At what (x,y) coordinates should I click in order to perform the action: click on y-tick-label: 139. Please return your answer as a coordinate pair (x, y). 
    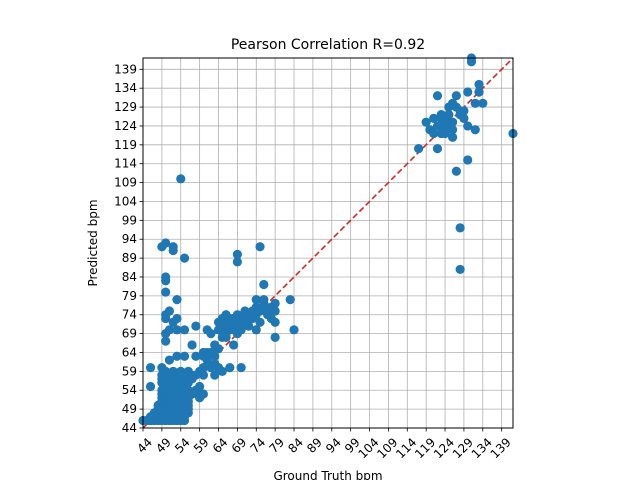
    Looking at the image, I should click on (125, 69).